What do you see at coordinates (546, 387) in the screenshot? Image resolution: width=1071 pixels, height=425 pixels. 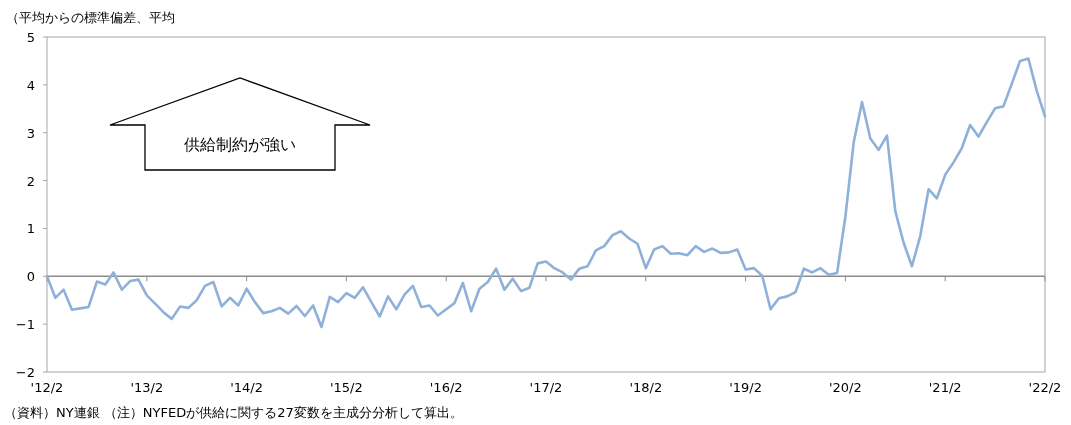 I see `x-tick-label: '17/2` at bounding box center [546, 387].